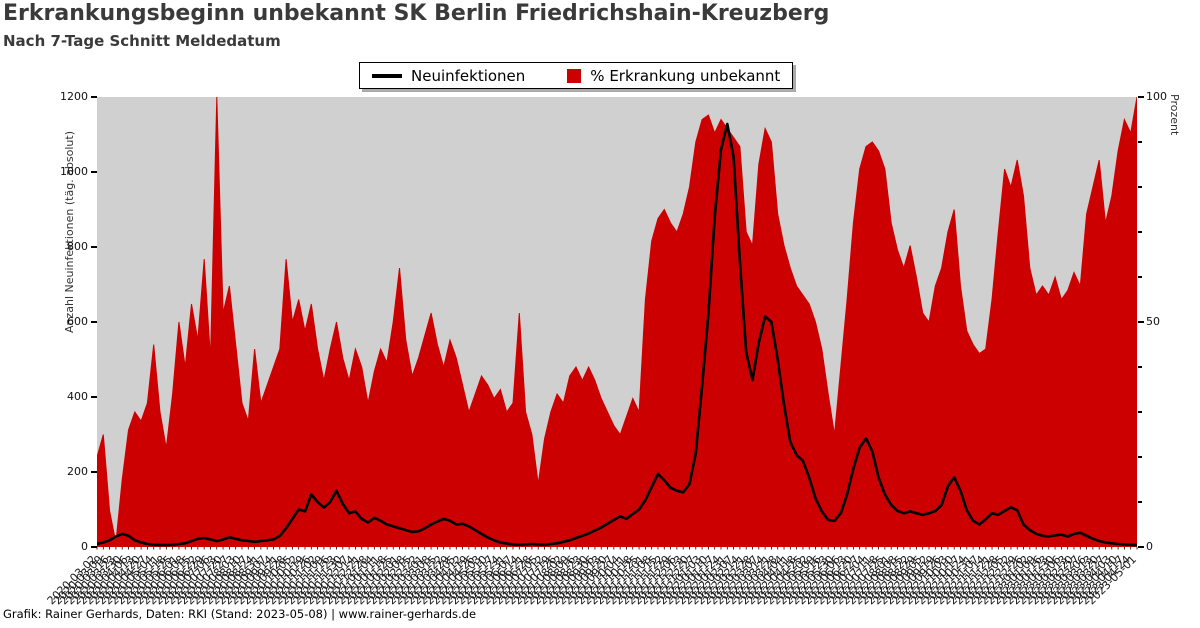 The height and width of the screenshot is (628, 1200). Describe the element at coordinates (77, 471) in the screenshot. I see `left-tick-label: 200` at that location.